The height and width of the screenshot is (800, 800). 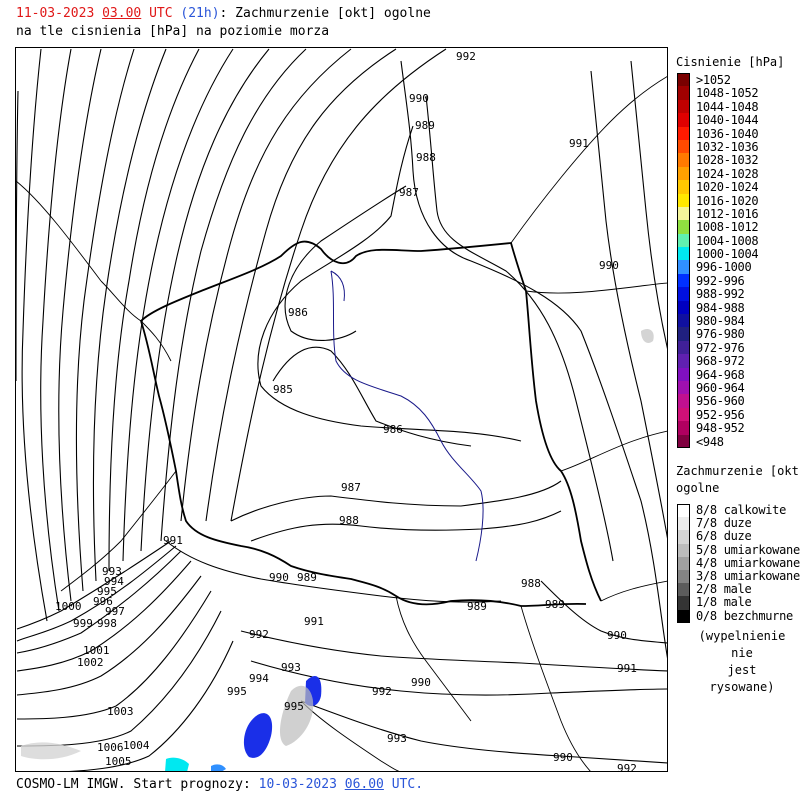 What do you see at coordinates (727, 160) in the screenshot?
I see `pressure-legend-label: 1028-1032` at bounding box center [727, 160].